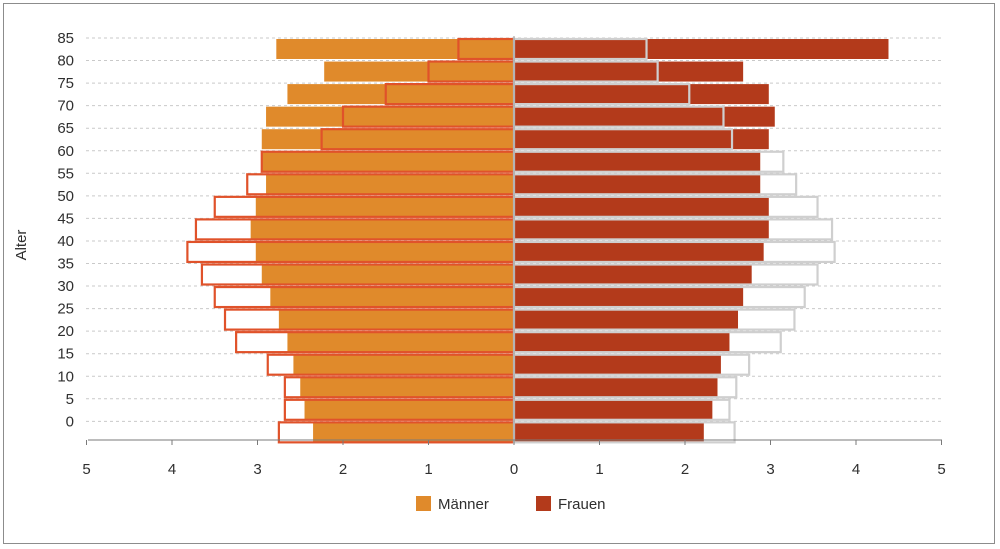 This screenshot has width=1000, height=549. Describe the element at coordinates (463, 504) in the screenshot. I see `legend-label: Männer` at that location.